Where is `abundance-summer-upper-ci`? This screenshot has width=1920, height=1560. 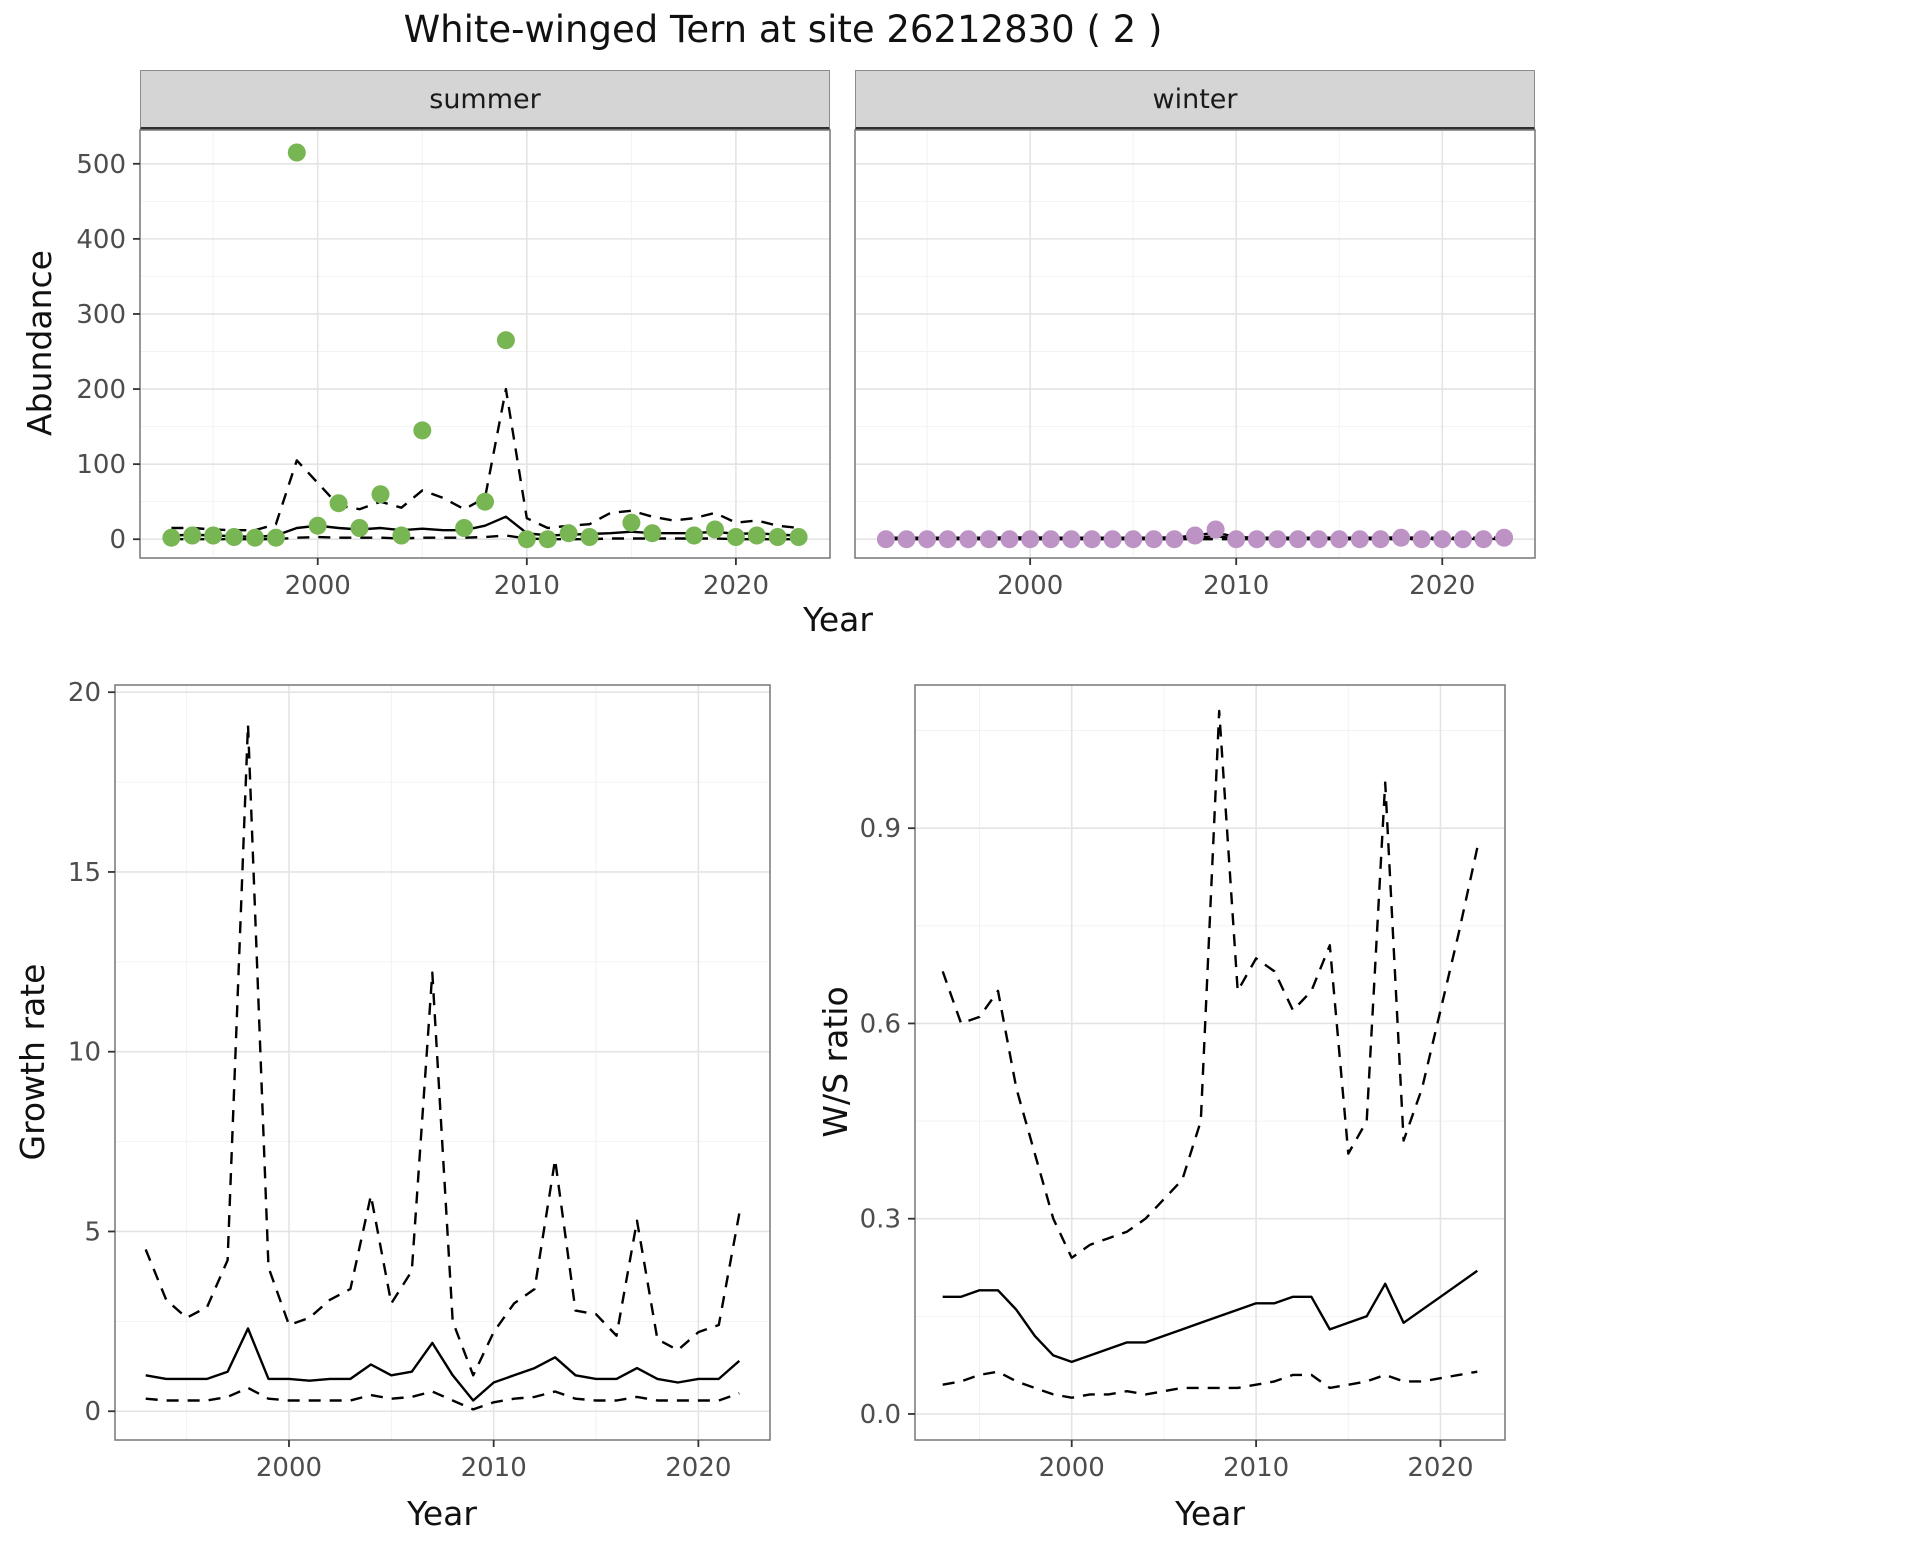
abundance-summer-upper-ci is located at coordinates (485, 459).